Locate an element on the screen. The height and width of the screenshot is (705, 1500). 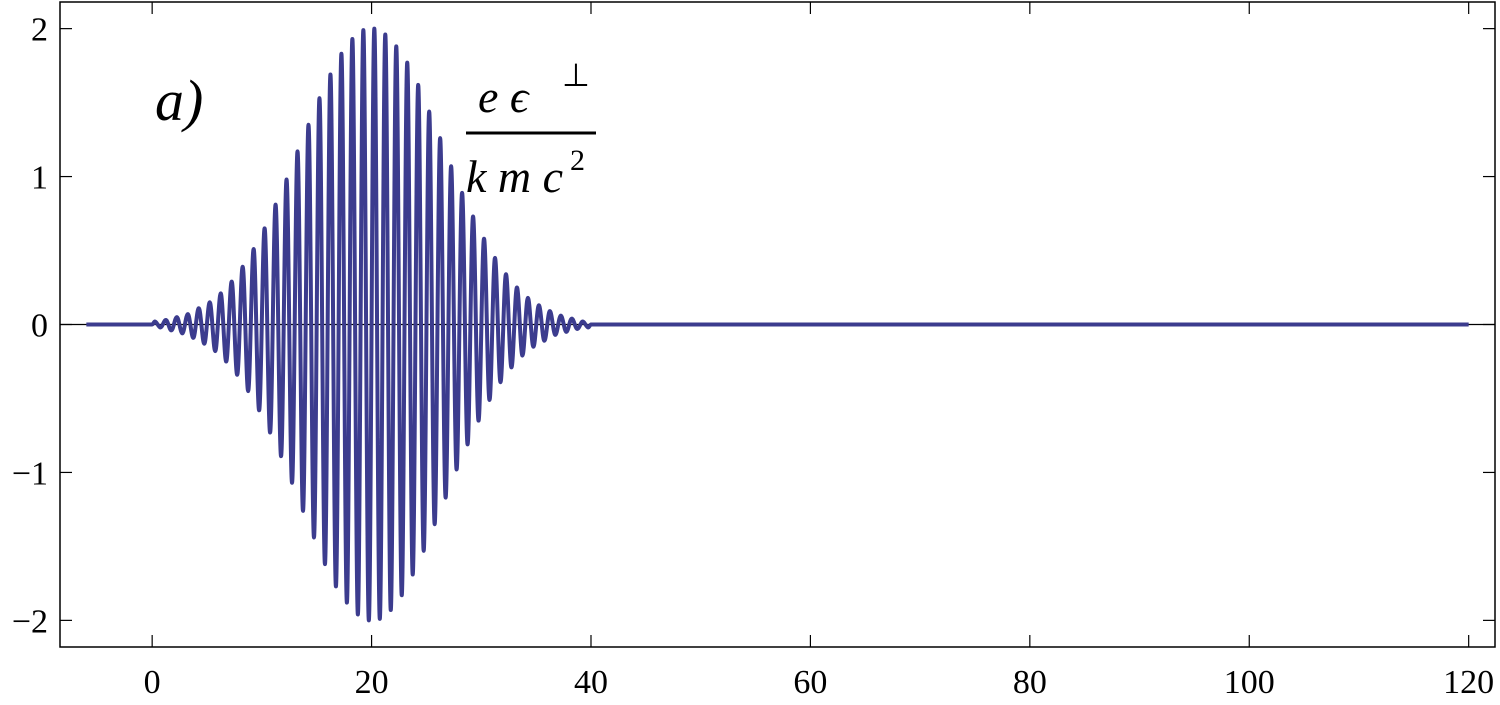
numerator: e ϵ is located at coordinates (504, 96).